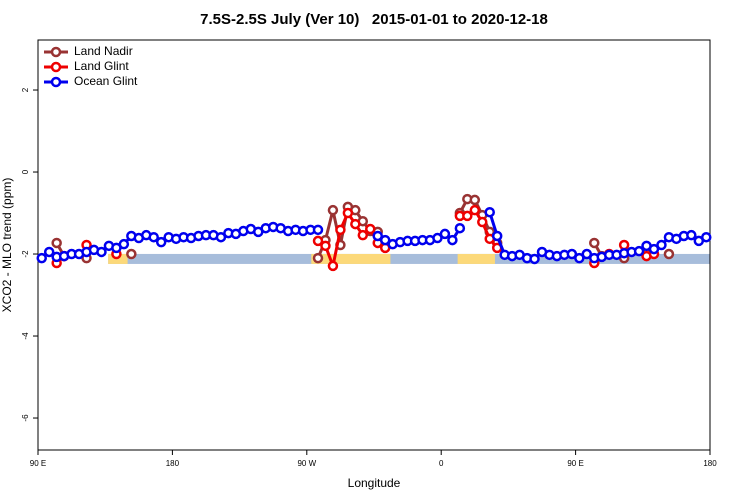  I want to click on series-line, so click(363, 228).